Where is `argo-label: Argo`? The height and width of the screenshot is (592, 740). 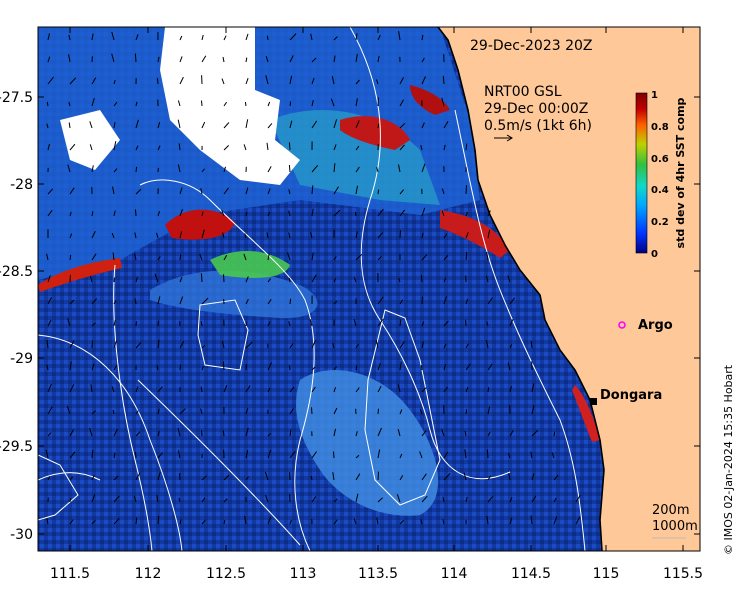 argo-label: Argo is located at coordinates (655, 325).